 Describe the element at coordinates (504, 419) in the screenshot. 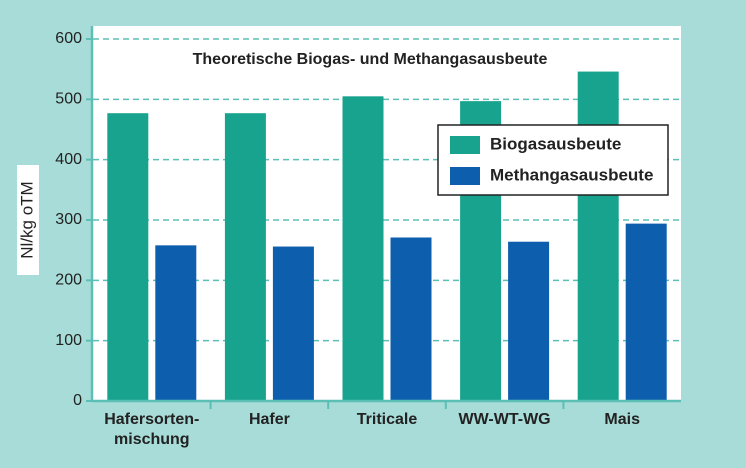

I see `x-tick-label: WW-WT-WG` at that location.